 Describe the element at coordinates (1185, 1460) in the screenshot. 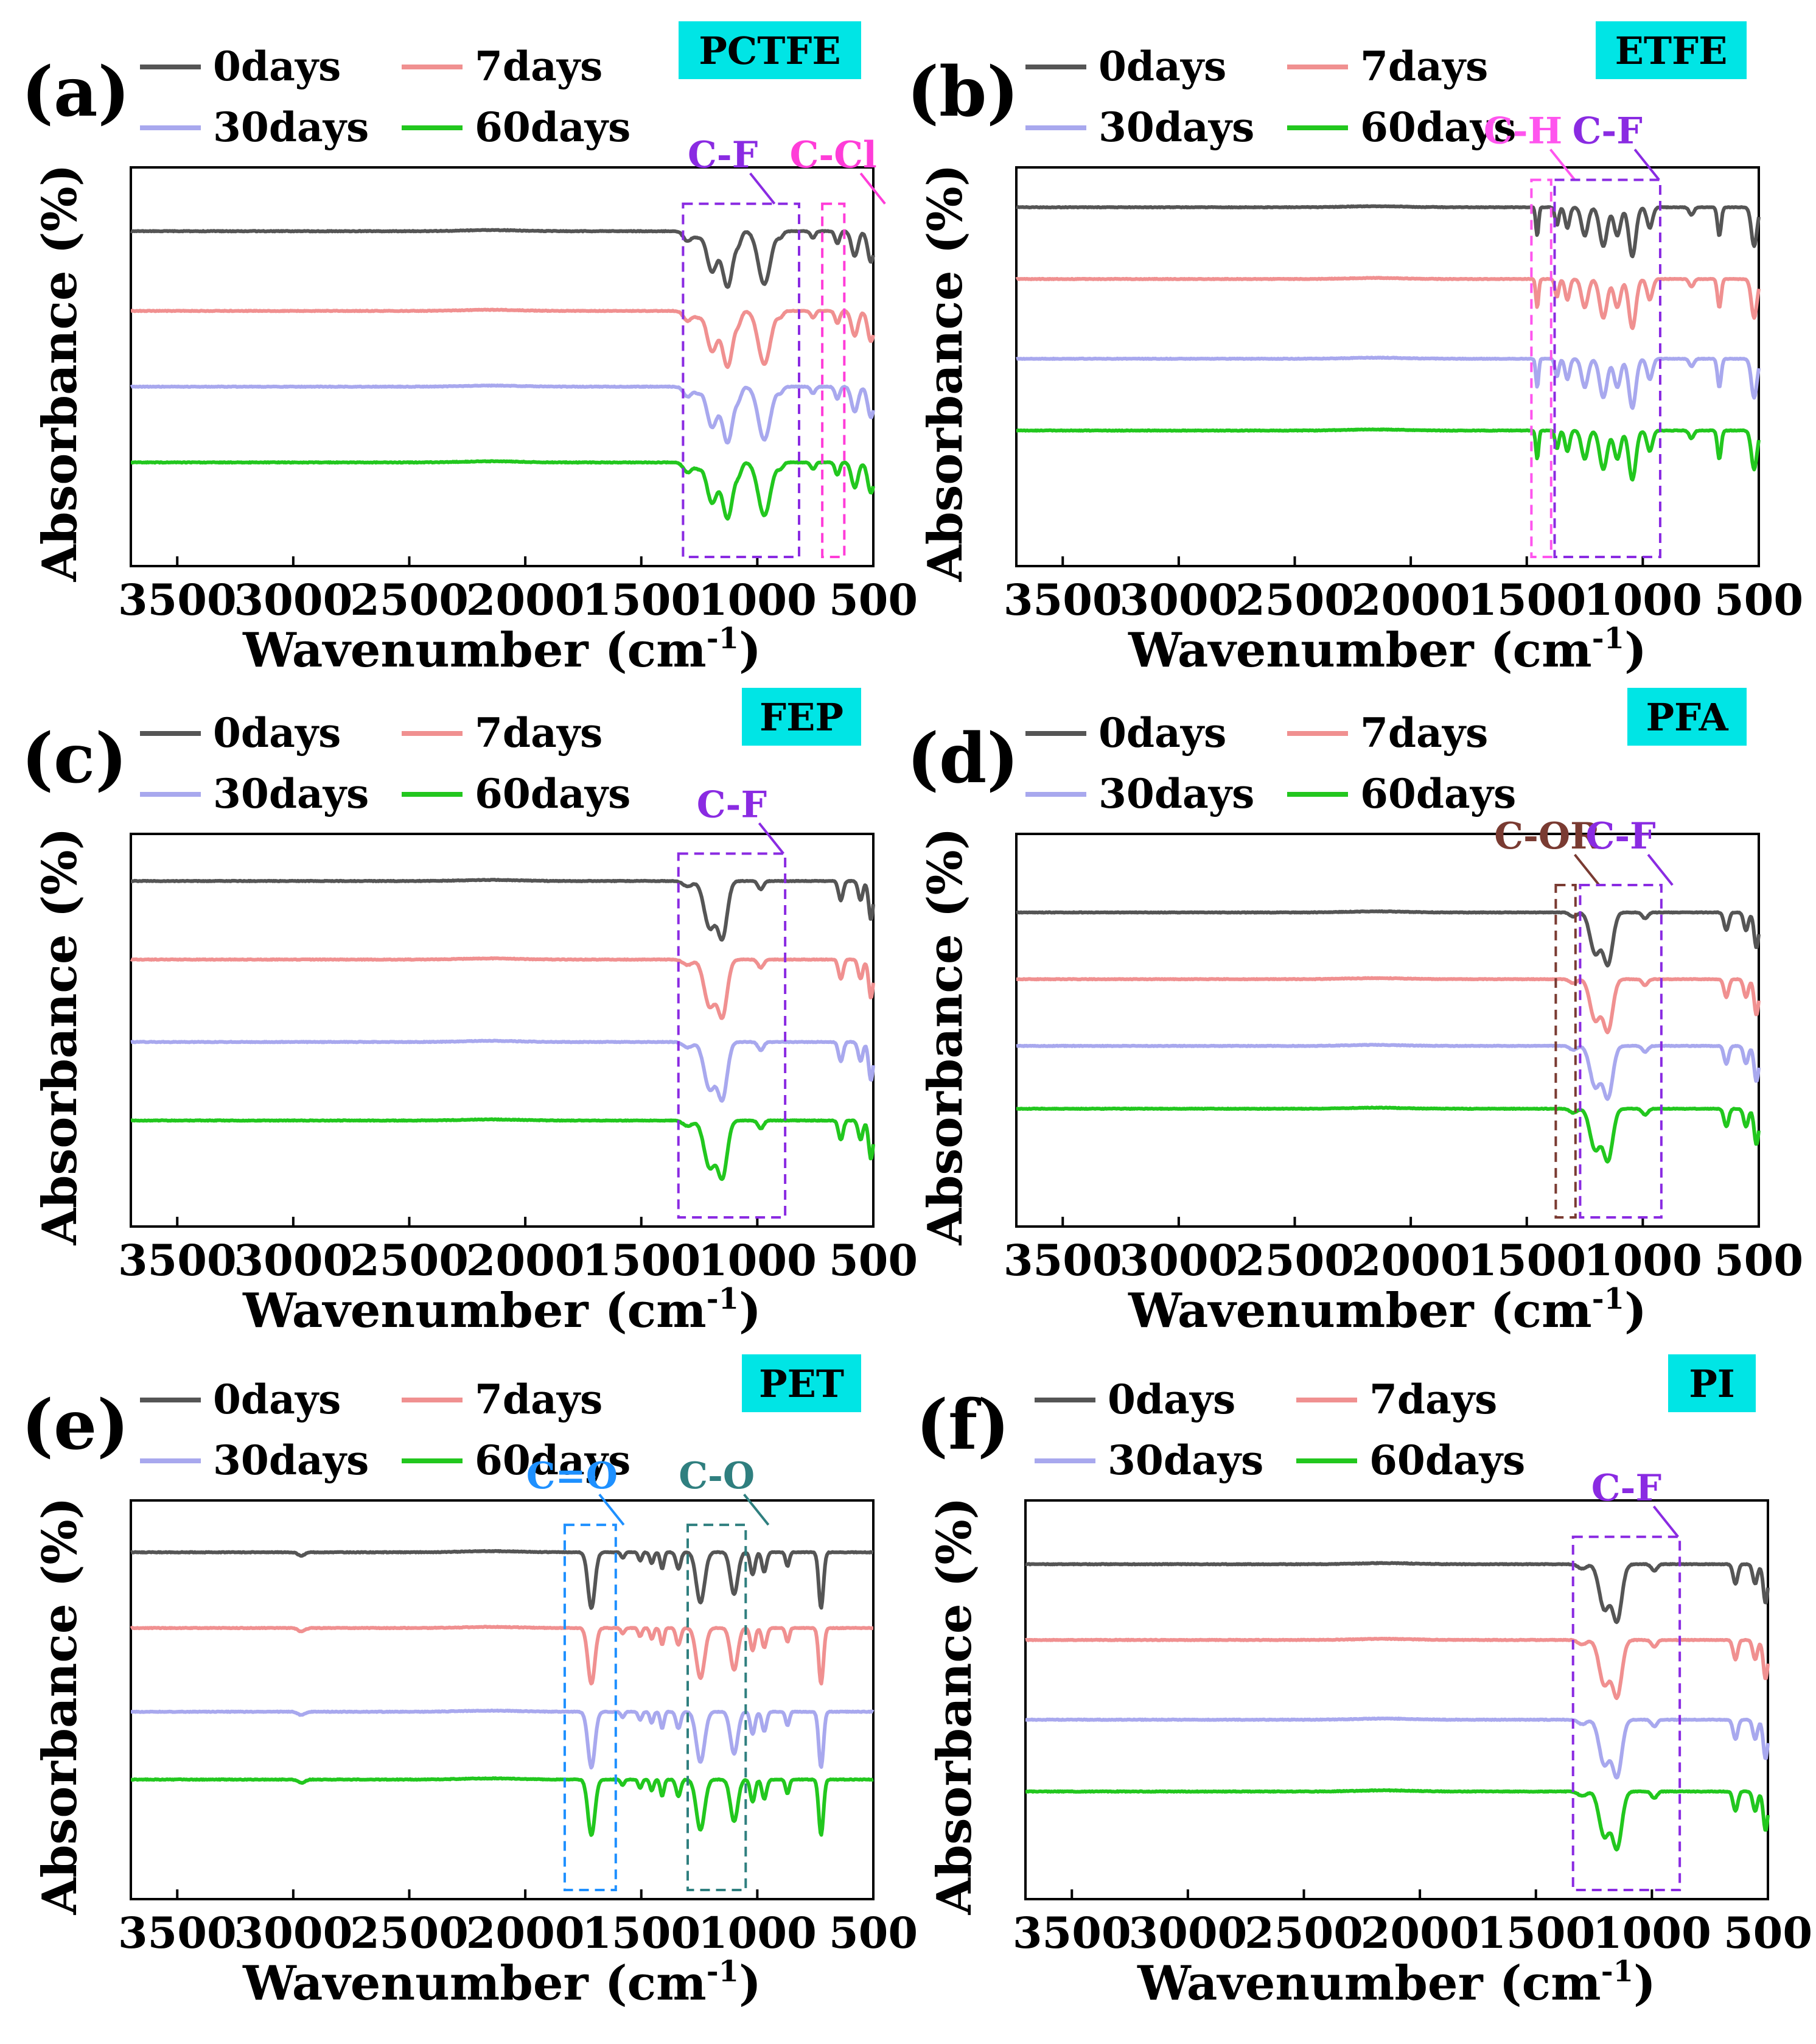

I see `legend-label: 30days` at that location.